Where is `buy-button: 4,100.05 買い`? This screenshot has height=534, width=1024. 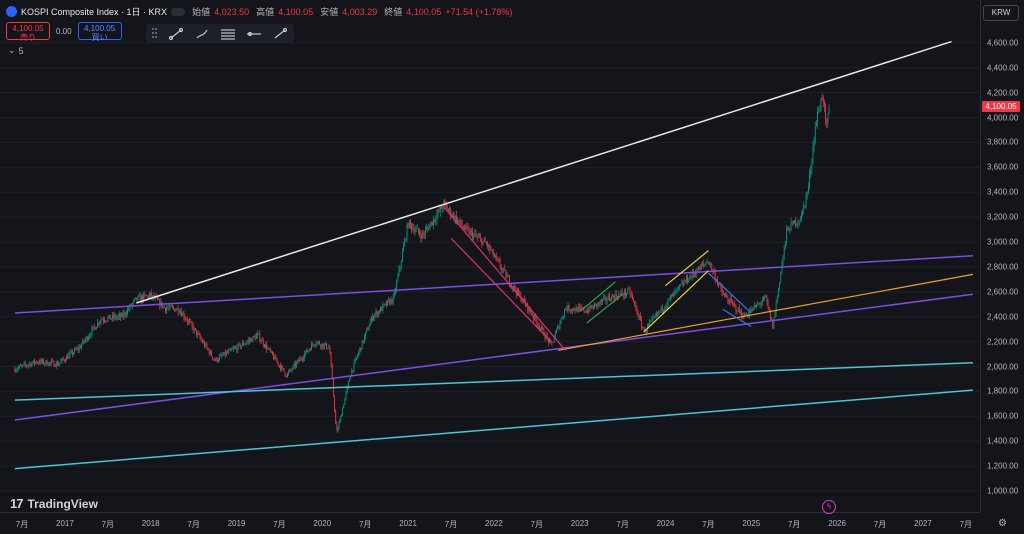 buy-button: 4,100.05 買い is located at coordinates (99, 32).